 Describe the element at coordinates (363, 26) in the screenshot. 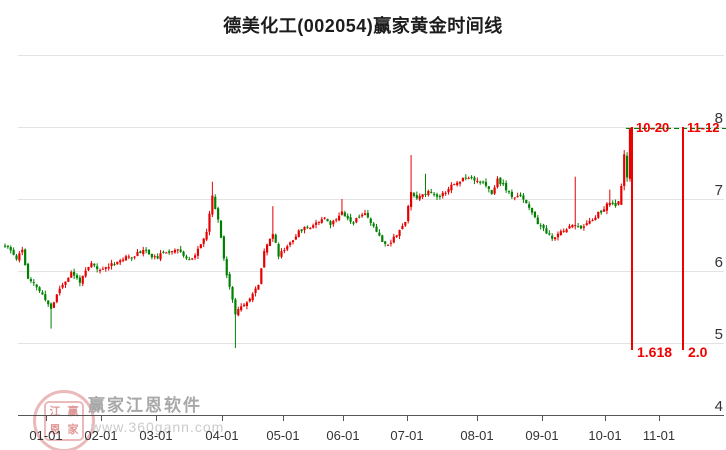

I see `chart-title: 德美化工(002054)赢家黄金时间线` at that location.